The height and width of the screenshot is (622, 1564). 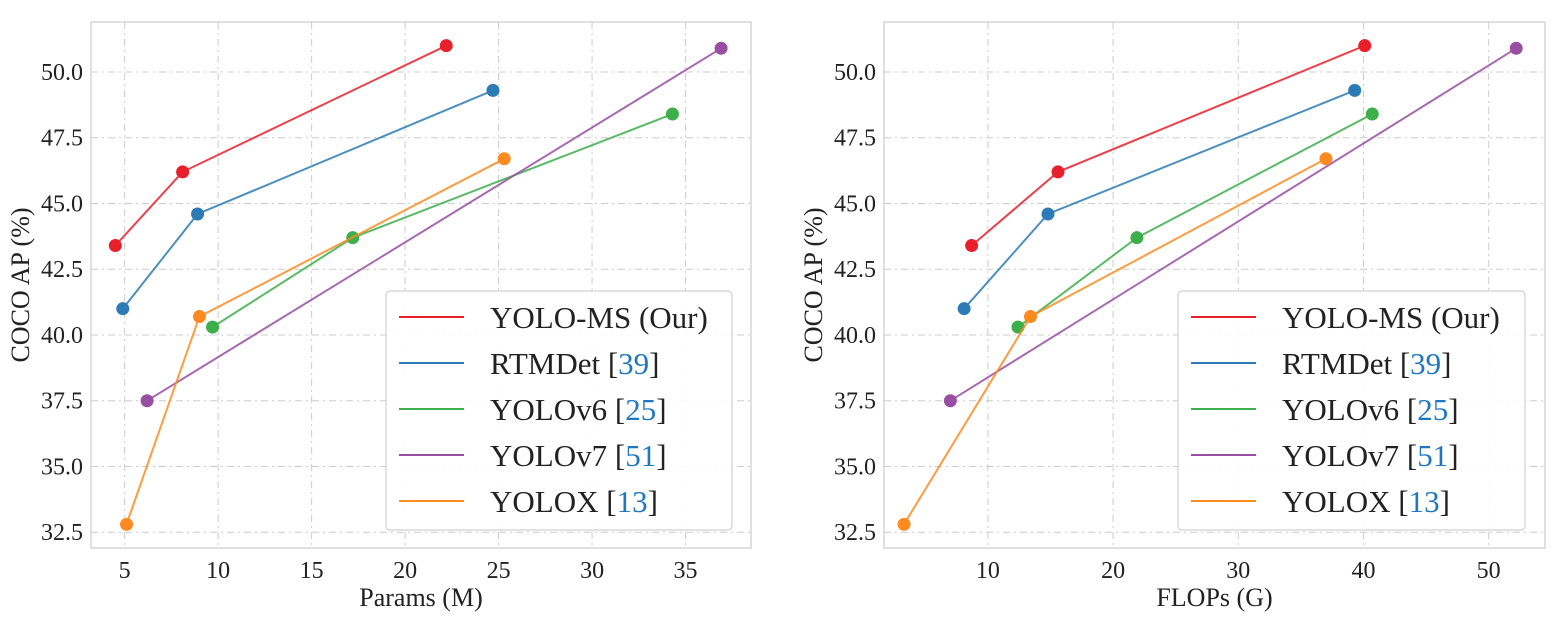 I want to click on x-tick-label: 50, so click(x=1489, y=571).